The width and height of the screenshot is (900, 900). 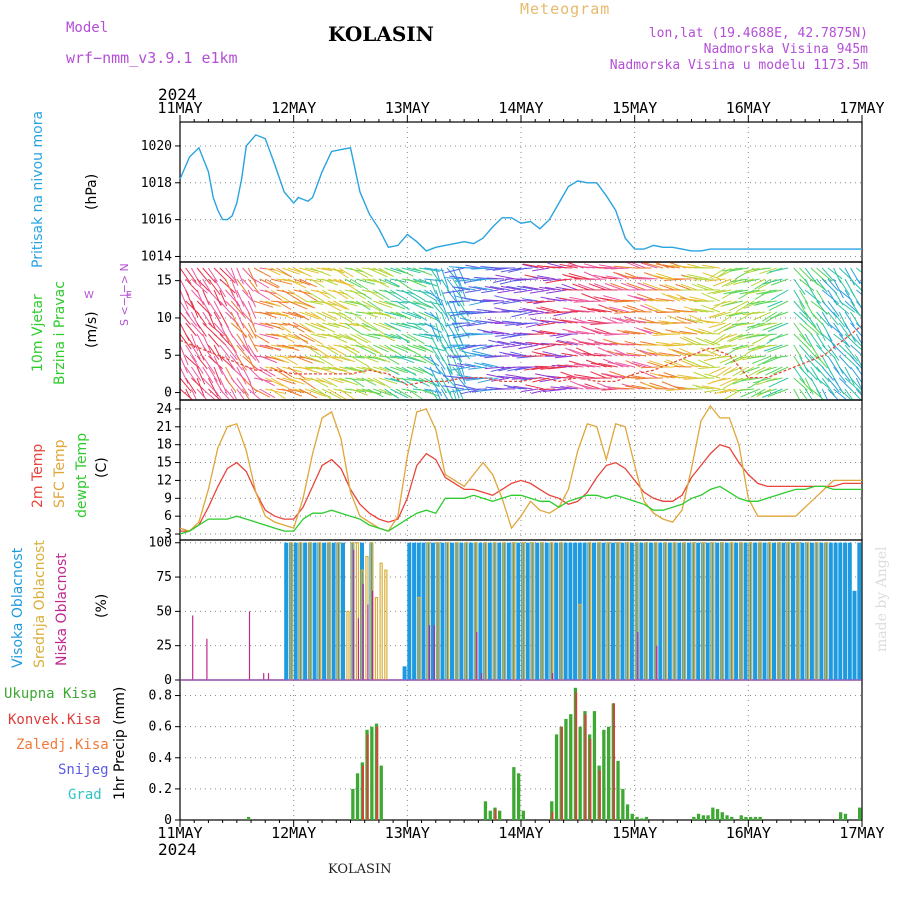 I want to click on y-tick-label: 3, so click(x=168, y=534).